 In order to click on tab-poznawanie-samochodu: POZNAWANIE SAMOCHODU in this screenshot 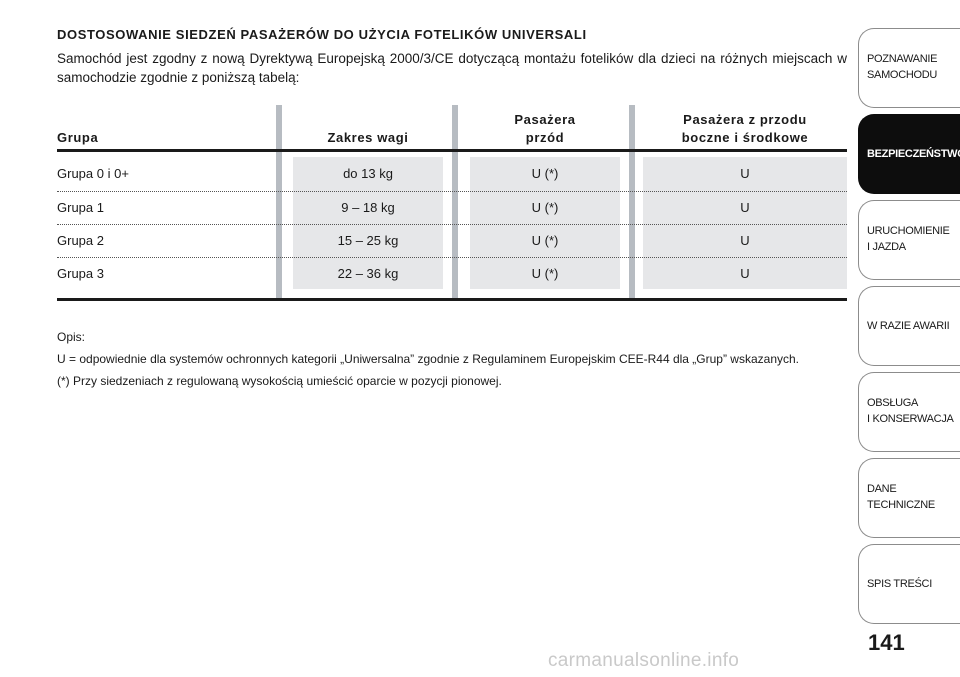, I will do `click(909, 68)`.